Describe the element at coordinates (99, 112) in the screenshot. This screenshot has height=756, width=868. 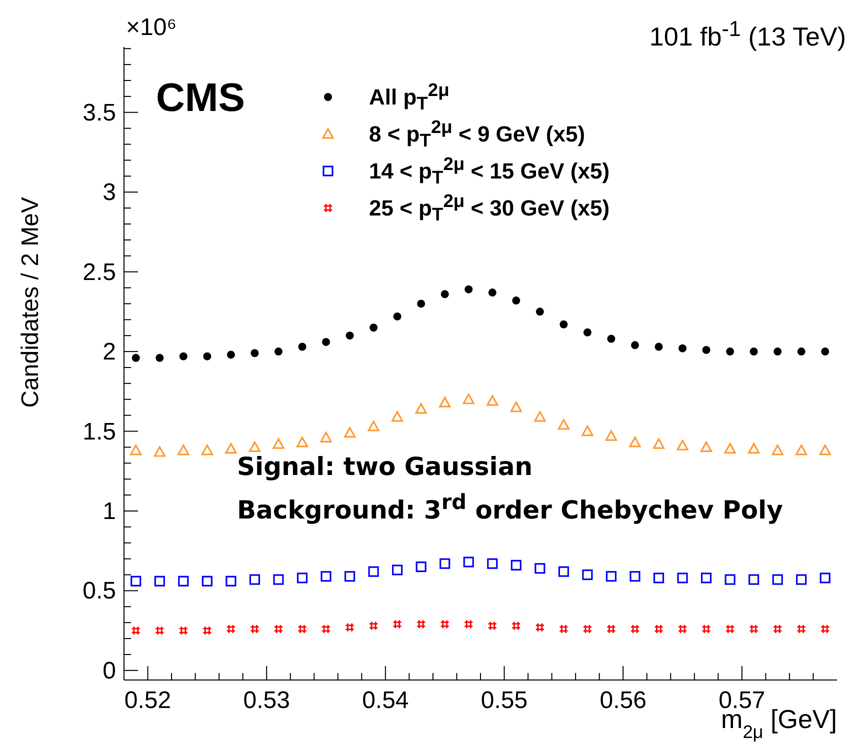
I see `y-tick-label: 3.5` at that location.